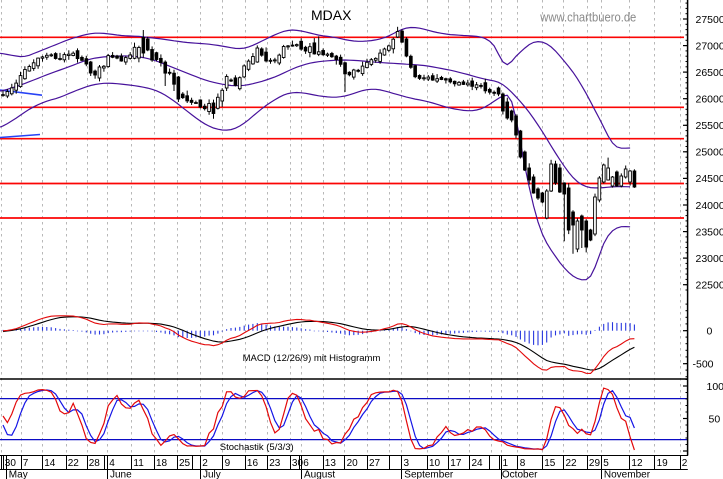  Describe the element at coordinates (709, 286) in the screenshot. I see `svg-text: 22500` at that location.